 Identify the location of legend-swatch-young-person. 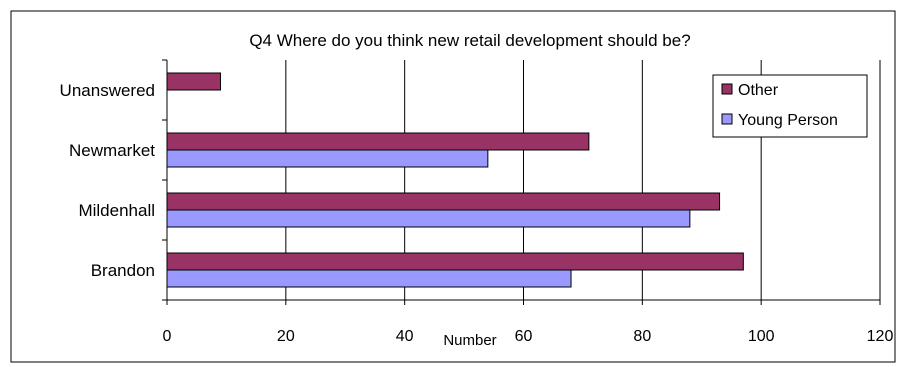
(727, 119).